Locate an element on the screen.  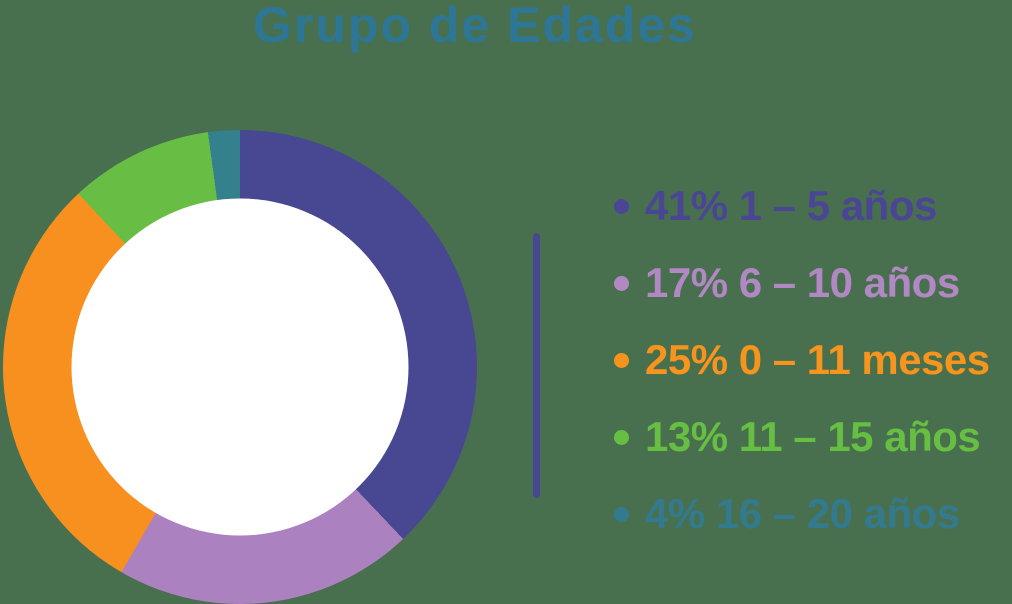
legend-label: 13% 11 – 15 años is located at coordinates (813, 436).